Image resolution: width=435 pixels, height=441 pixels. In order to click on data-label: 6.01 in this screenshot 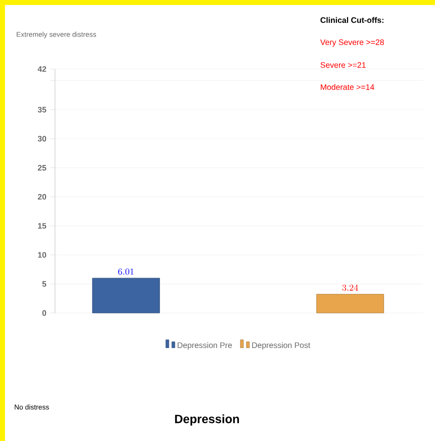, I will do `click(126, 271)`.